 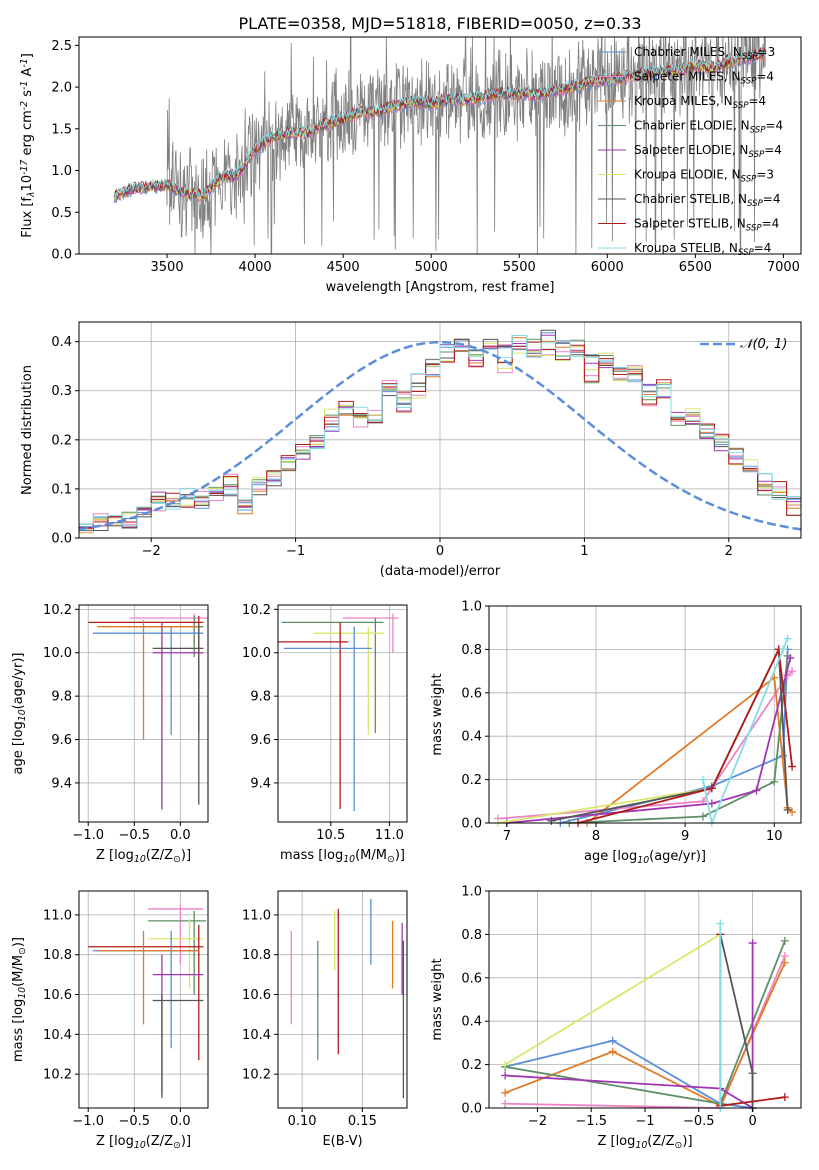 I want to click on tick-label-x: −1, so click(x=644, y=1121).